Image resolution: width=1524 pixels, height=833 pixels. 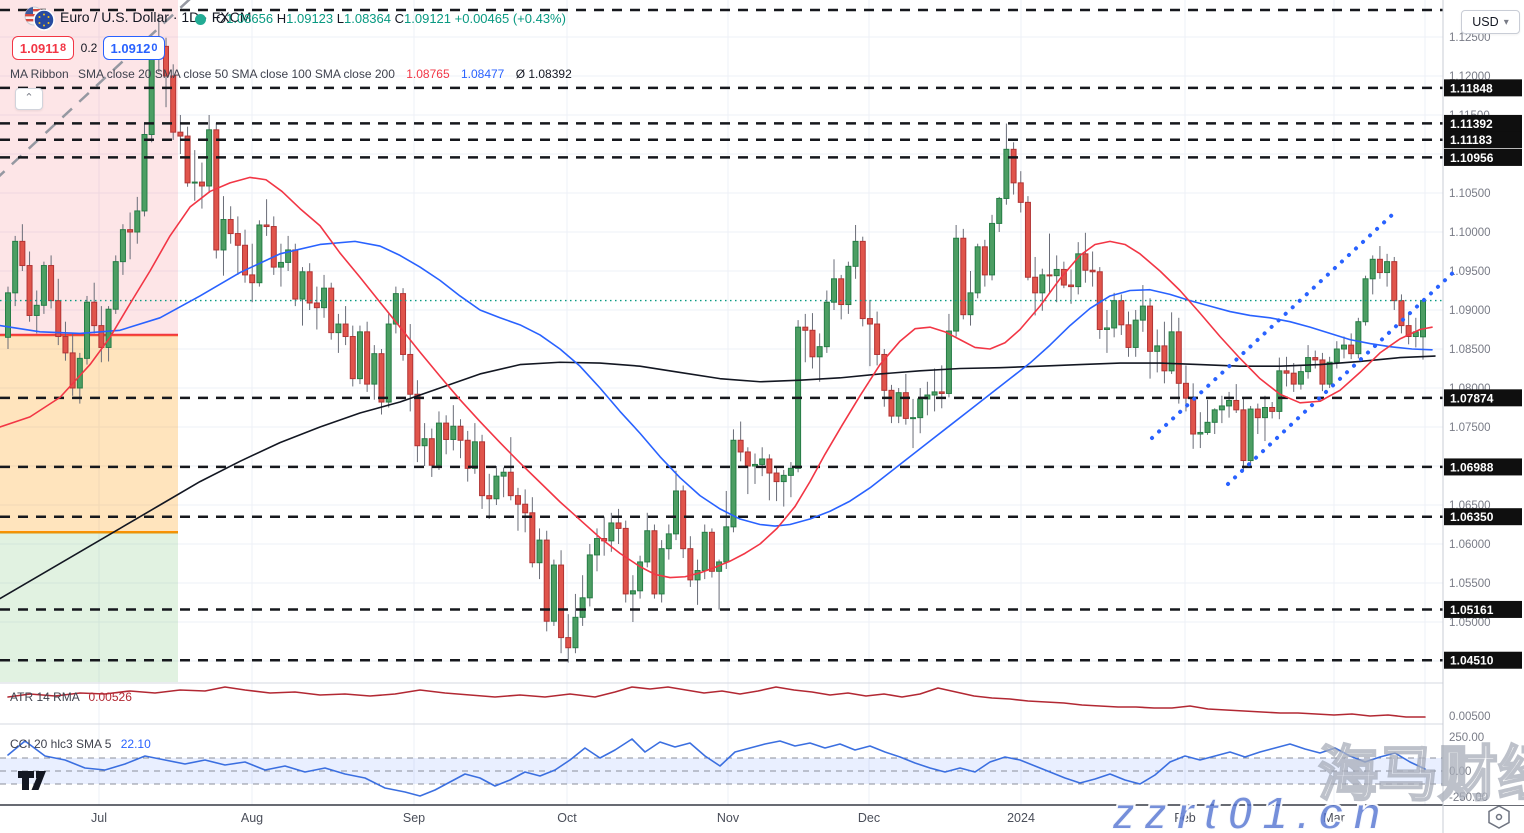 I want to click on time-axis-label: Feb, so click(x=1185, y=818).